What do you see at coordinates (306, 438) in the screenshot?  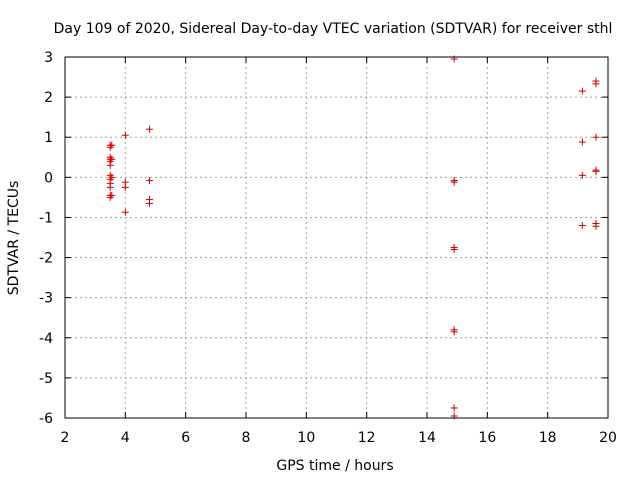 I see `x-tick-label: 10` at bounding box center [306, 438].